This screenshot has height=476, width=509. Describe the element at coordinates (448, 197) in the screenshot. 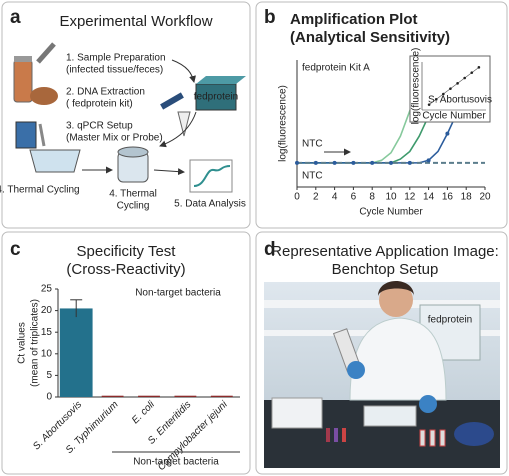

I see `x-tick-label: 16` at that location.